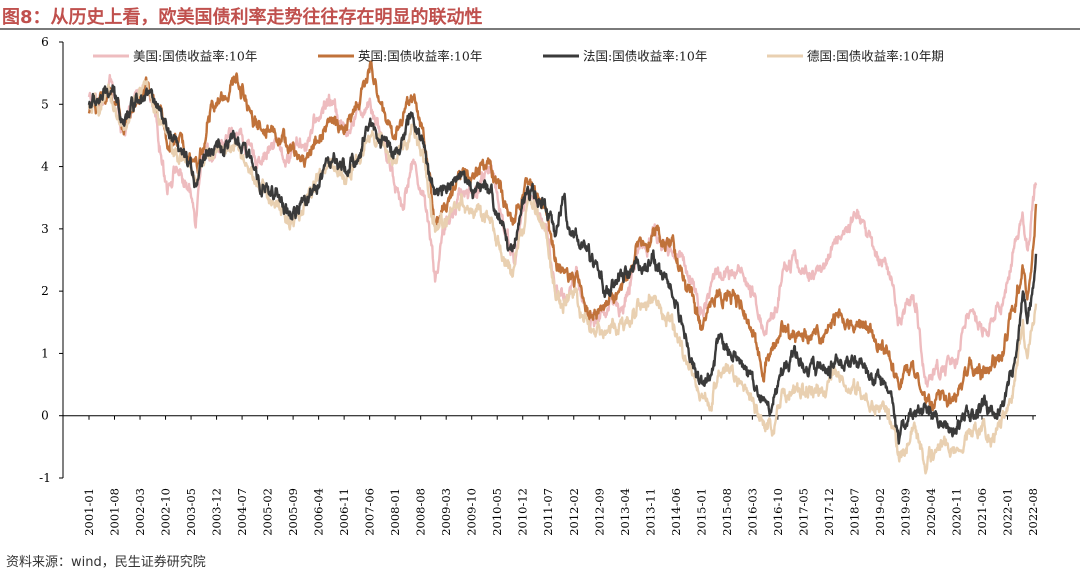 This screenshot has height=574, width=1080. Describe the element at coordinates (829, 512) in the screenshot. I see `x-tick-label: 2017-12` at that location.